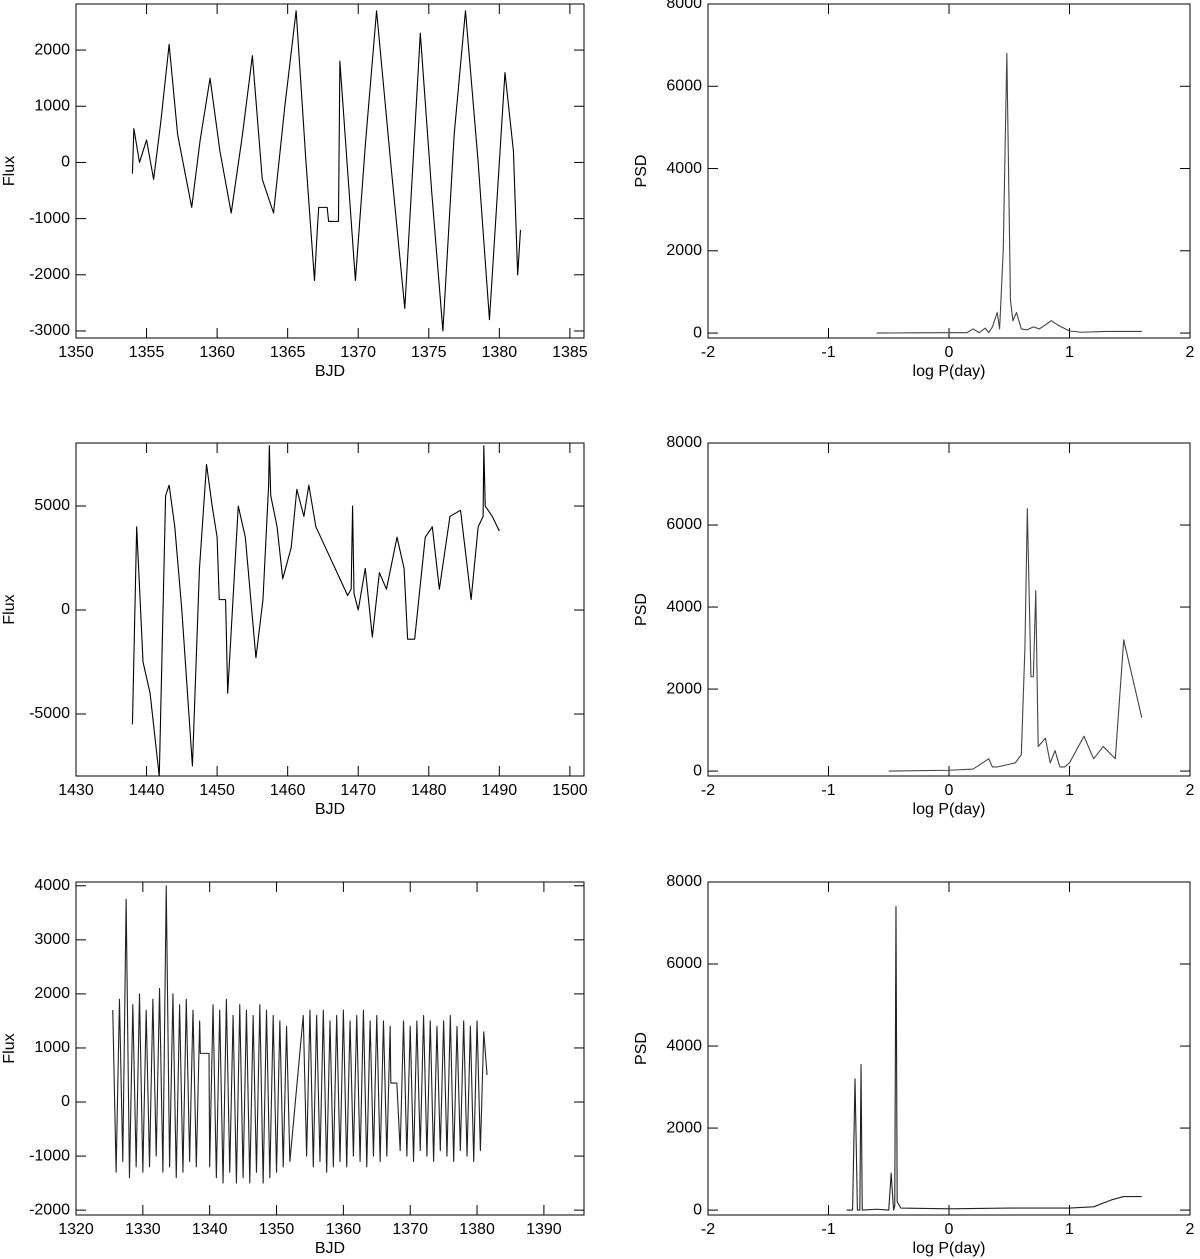 This screenshot has width=1200, height=1259. What do you see at coordinates (143, 1229) in the screenshot?
I see `x-tick-label: 1330` at bounding box center [143, 1229].